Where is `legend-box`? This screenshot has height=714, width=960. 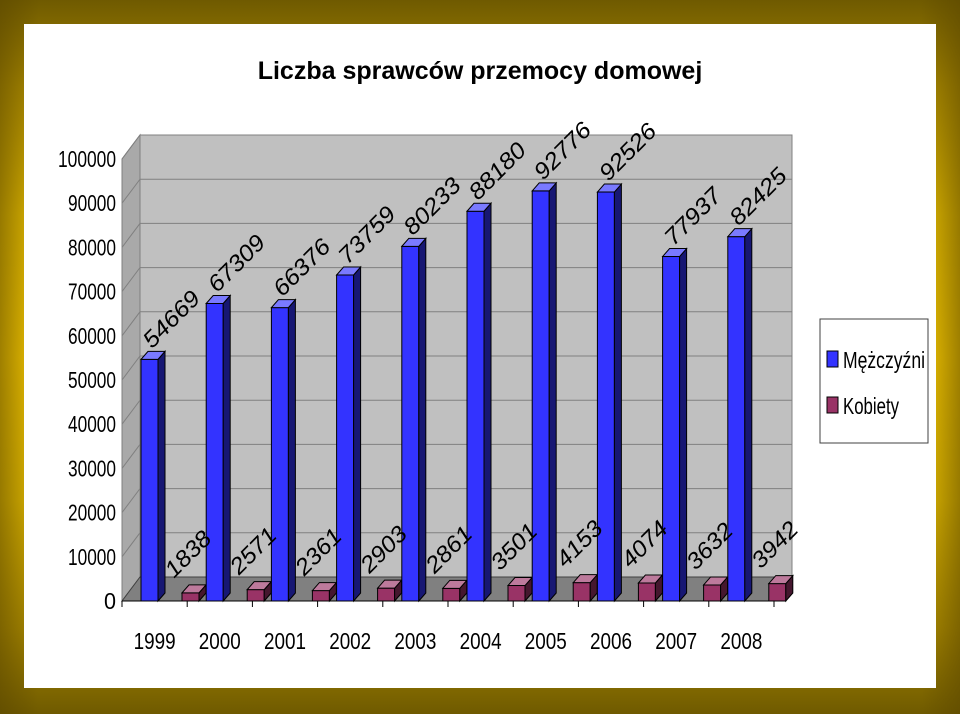
legend-box is located at coordinates (874, 381).